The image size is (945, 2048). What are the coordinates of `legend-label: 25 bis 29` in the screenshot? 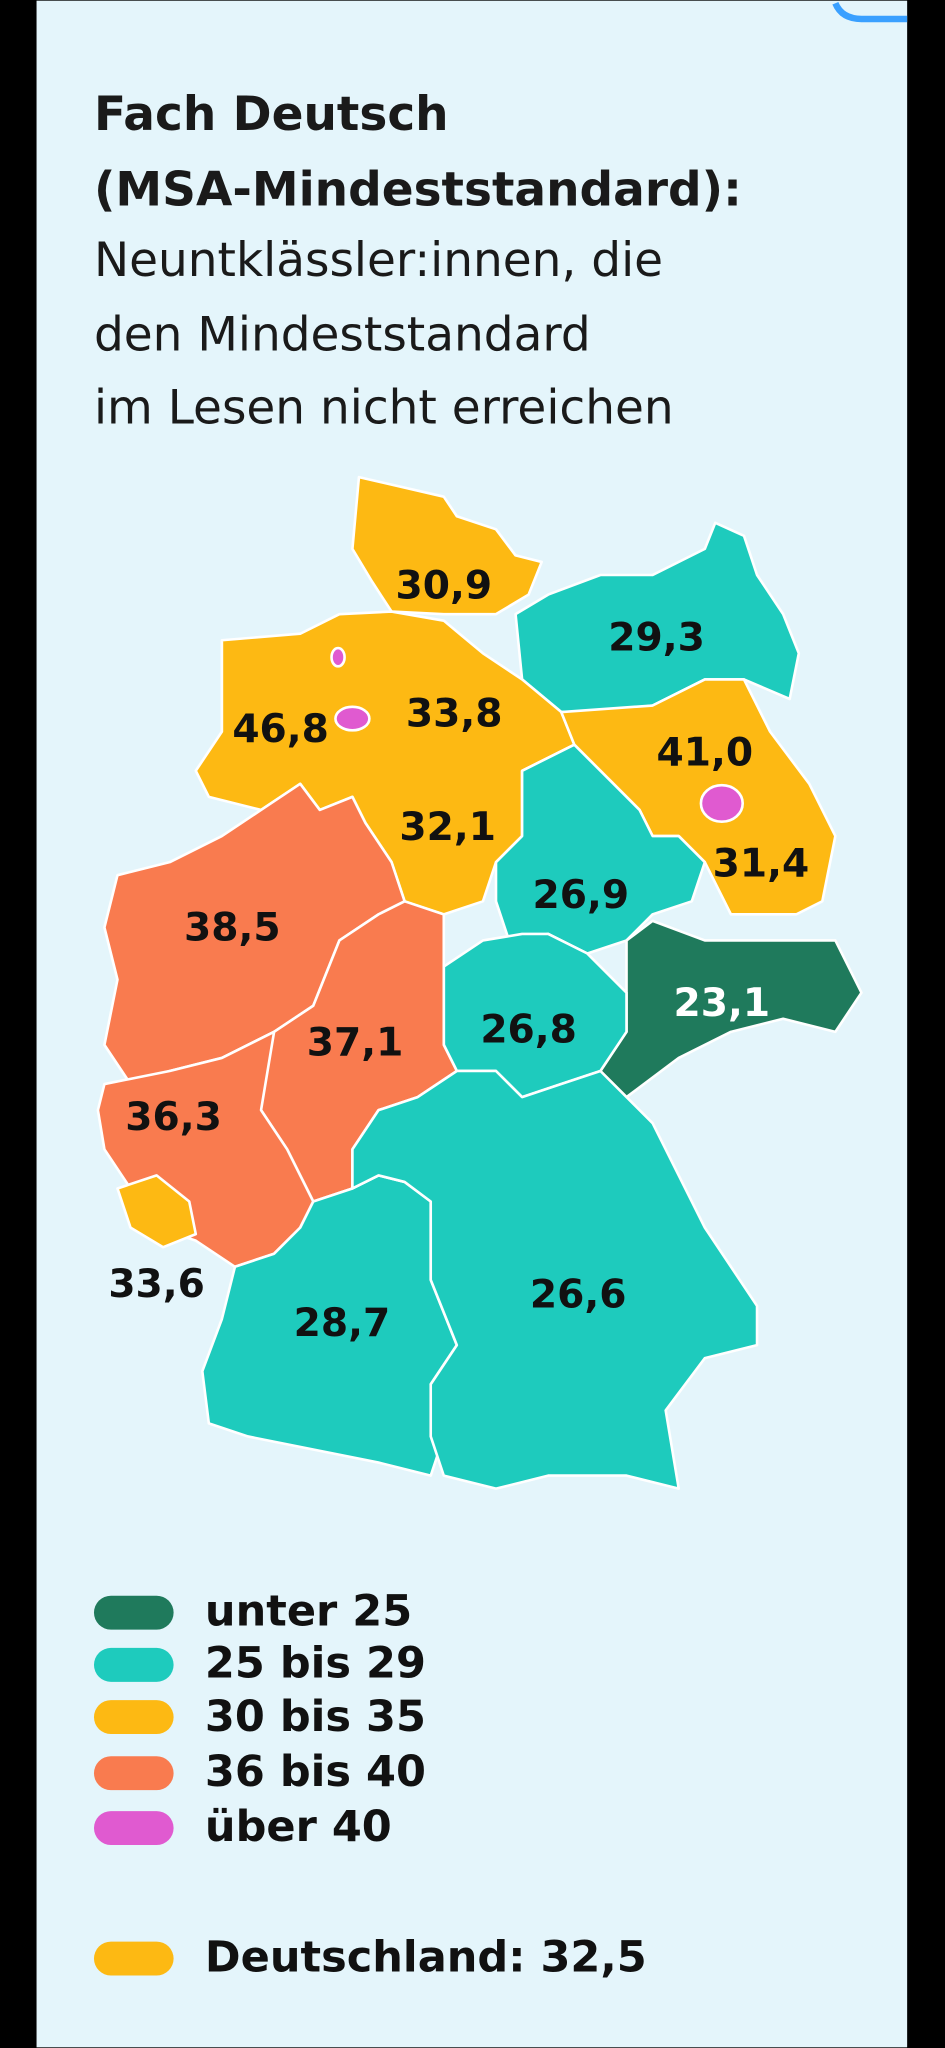 It's located at (315, 1664).